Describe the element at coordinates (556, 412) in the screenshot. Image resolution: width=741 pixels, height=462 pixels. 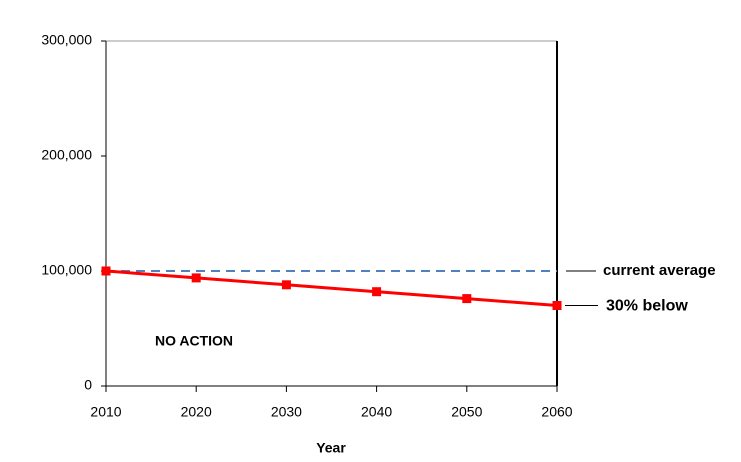
I see `x-tick-label: 2060` at that location.